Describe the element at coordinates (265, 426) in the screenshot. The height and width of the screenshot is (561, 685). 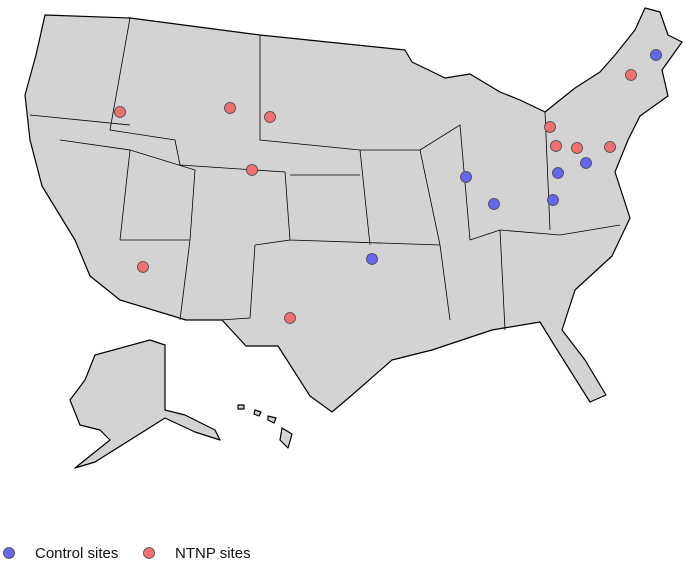
I see `hawaii` at that location.